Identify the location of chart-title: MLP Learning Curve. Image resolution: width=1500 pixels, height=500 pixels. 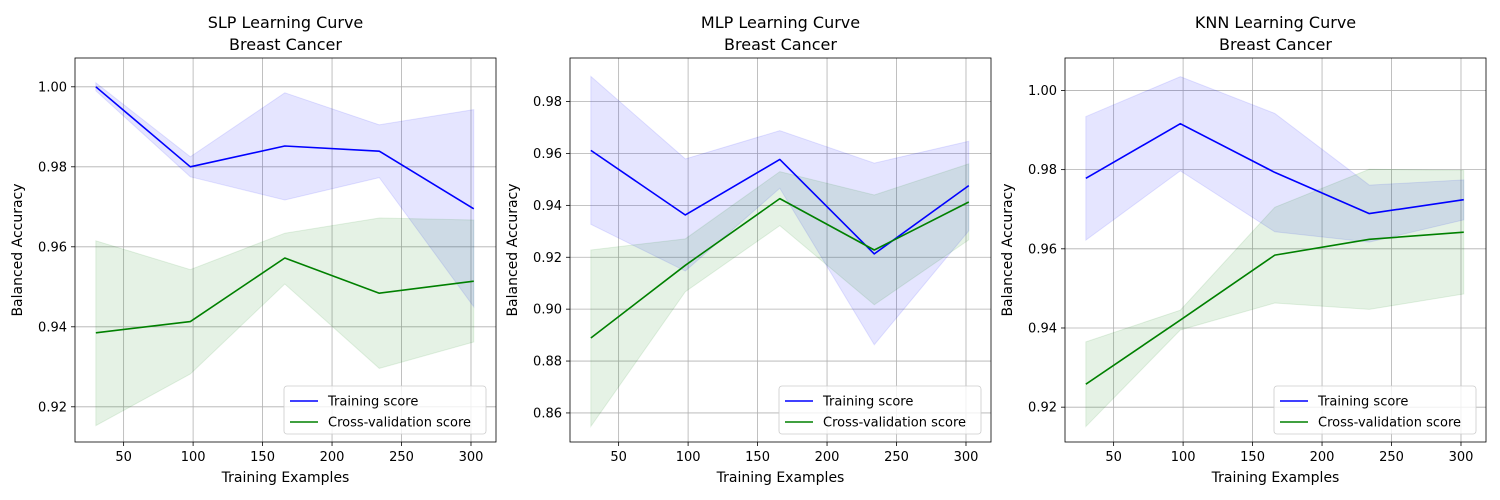
(780, 22).